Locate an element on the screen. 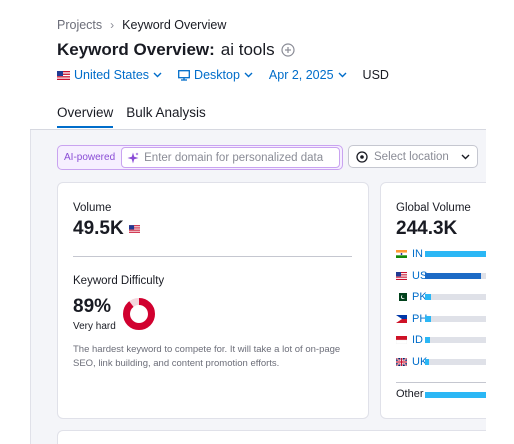  country-dropdown-label: United States is located at coordinates (112, 75).